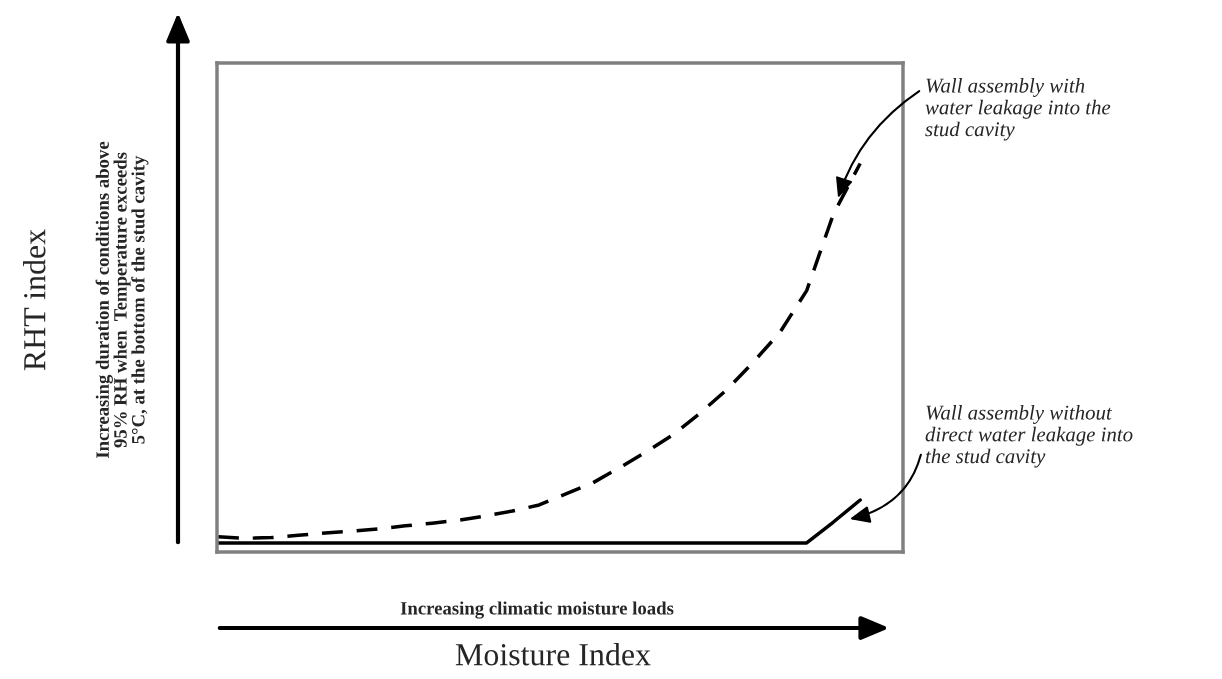 The width and height of the screenshot is (1222, 679). What do you see at coordinates (34, 300) in the screenshot?
I see `y-axis-title: RHT index` at bounding box center [34, 300].